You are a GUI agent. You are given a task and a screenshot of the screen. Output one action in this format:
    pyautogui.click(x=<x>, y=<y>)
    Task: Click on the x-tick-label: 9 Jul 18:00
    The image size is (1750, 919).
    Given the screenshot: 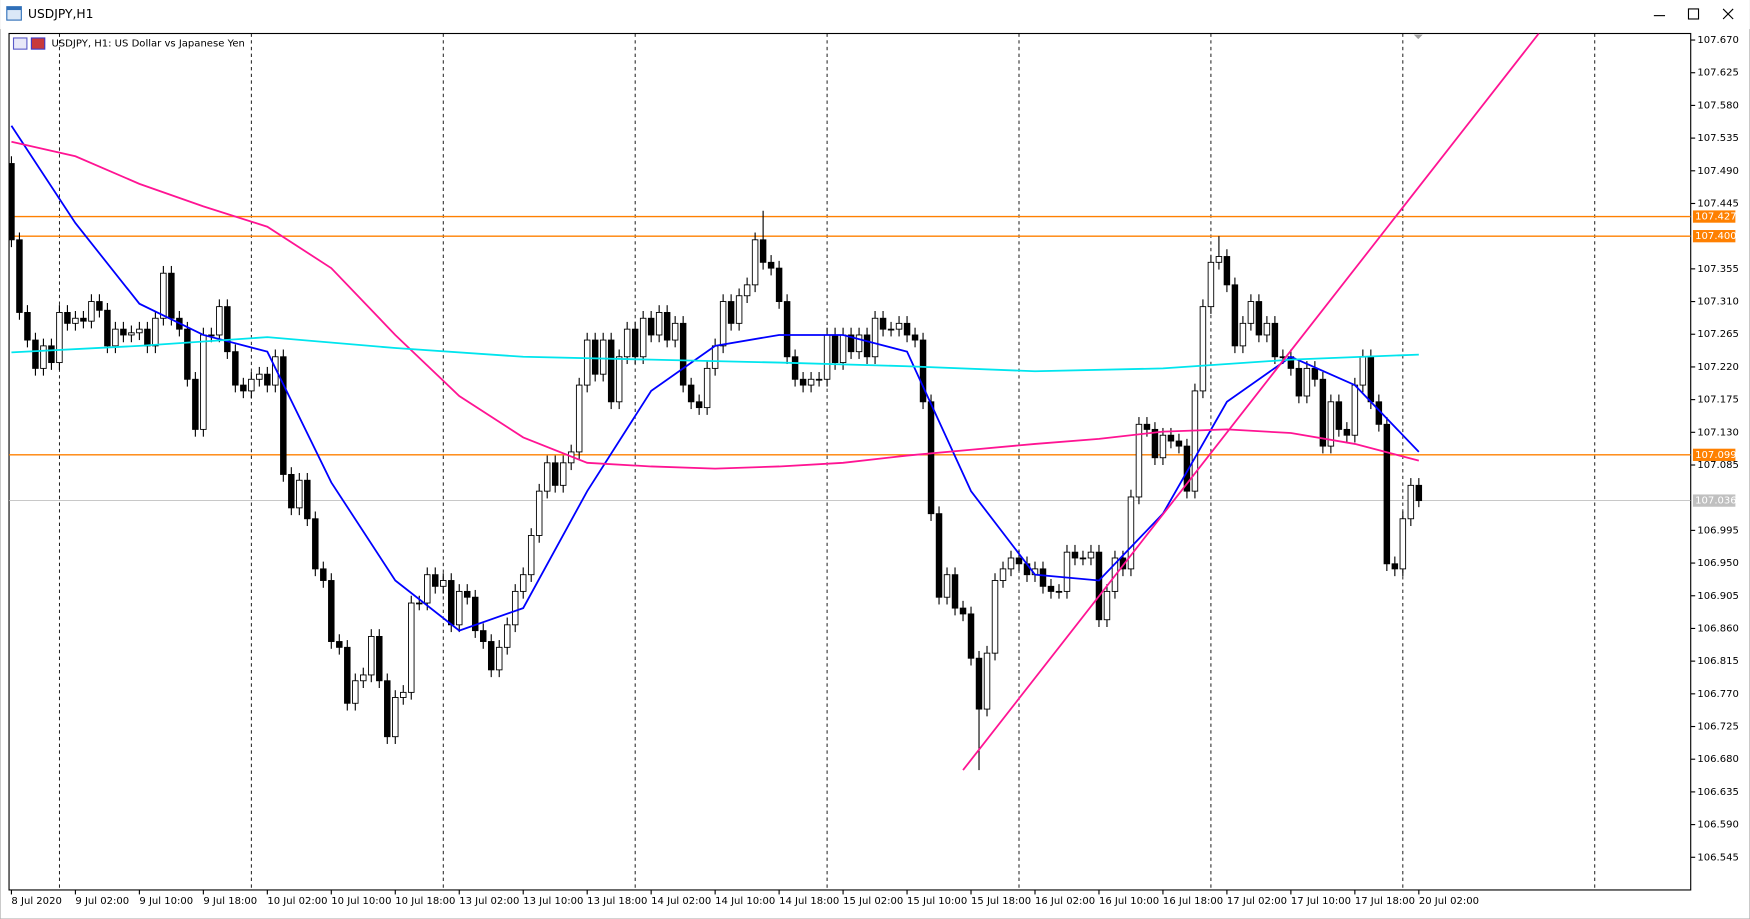 What is the action you would take?
    pyautogui.click(x=230, y=901)
    